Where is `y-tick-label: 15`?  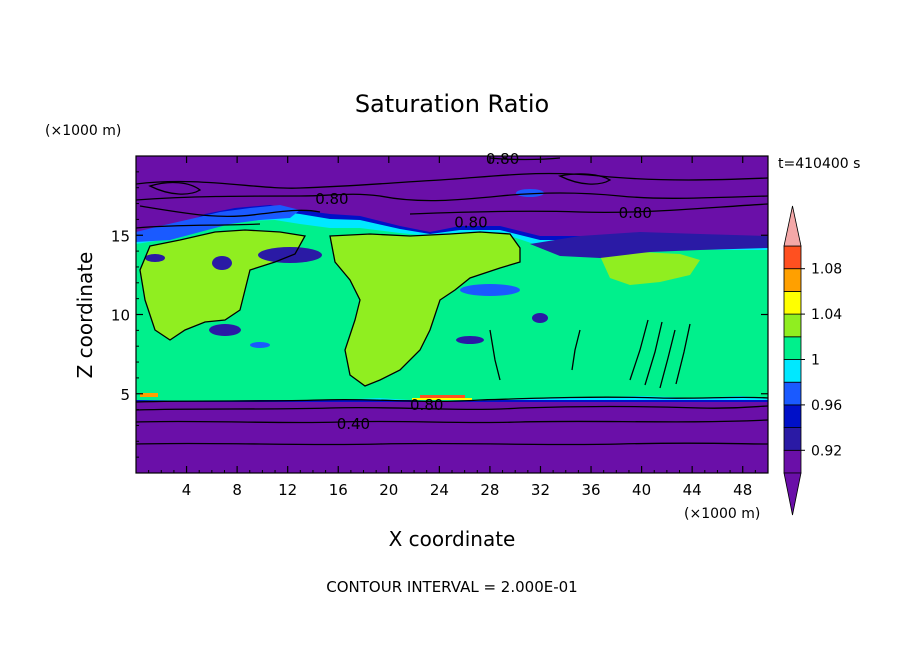
y-tick-label: 15 is located at coordinates (120, 236).